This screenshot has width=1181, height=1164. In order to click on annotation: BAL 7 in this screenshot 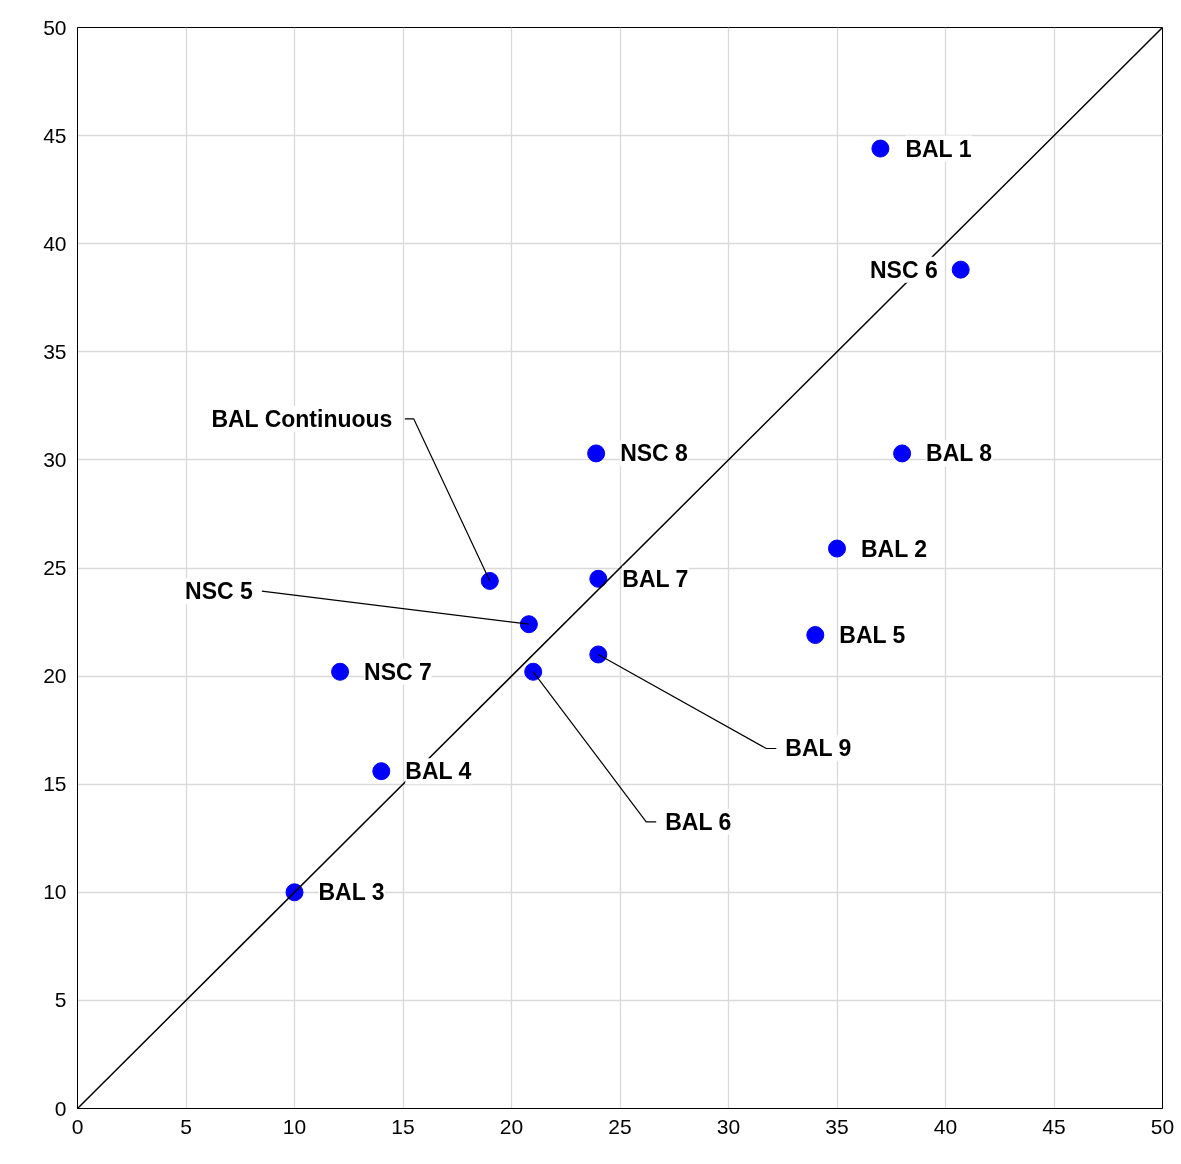, I will do `click(655, 578)`.